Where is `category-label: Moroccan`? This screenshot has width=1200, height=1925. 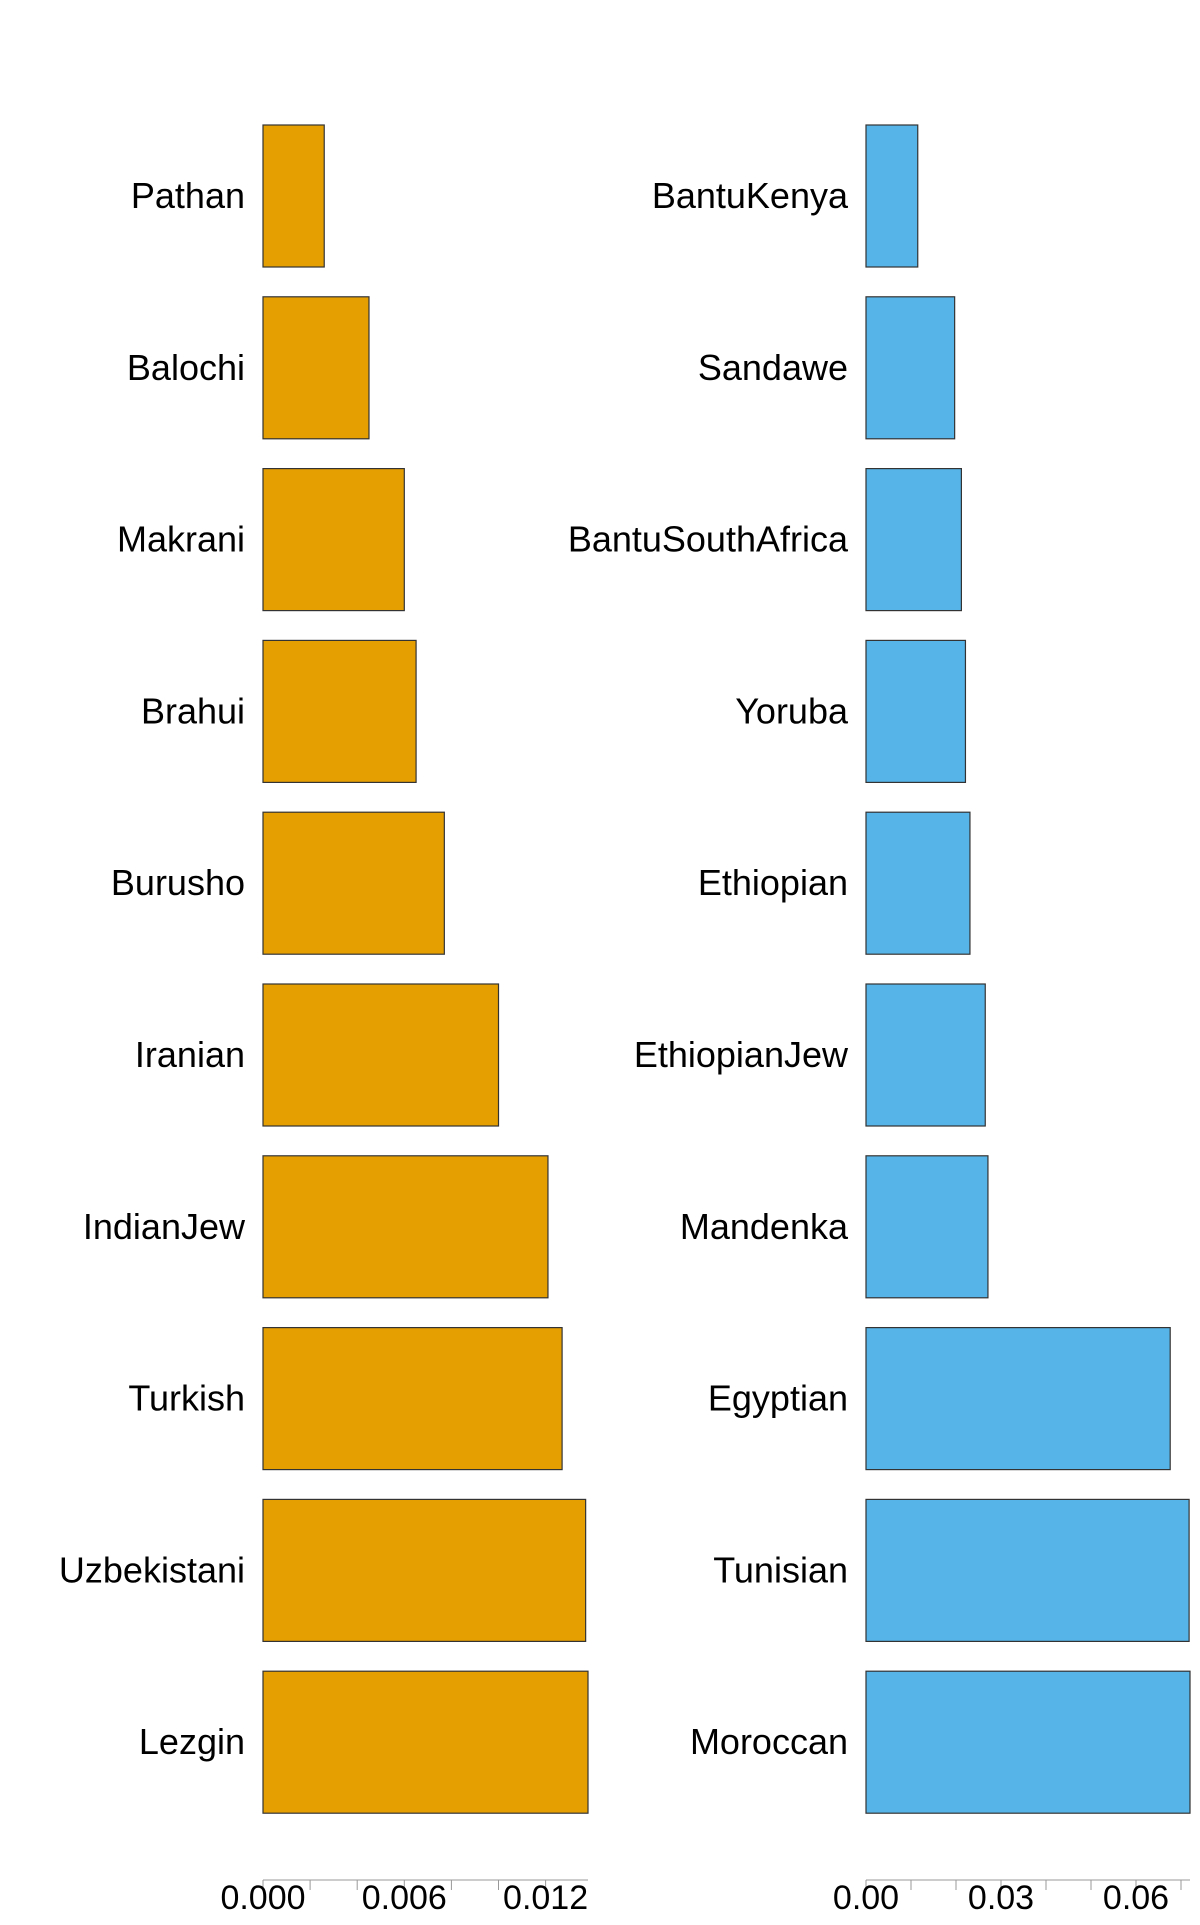 category-label: Moroccan is located at coordinates (769, 1741).